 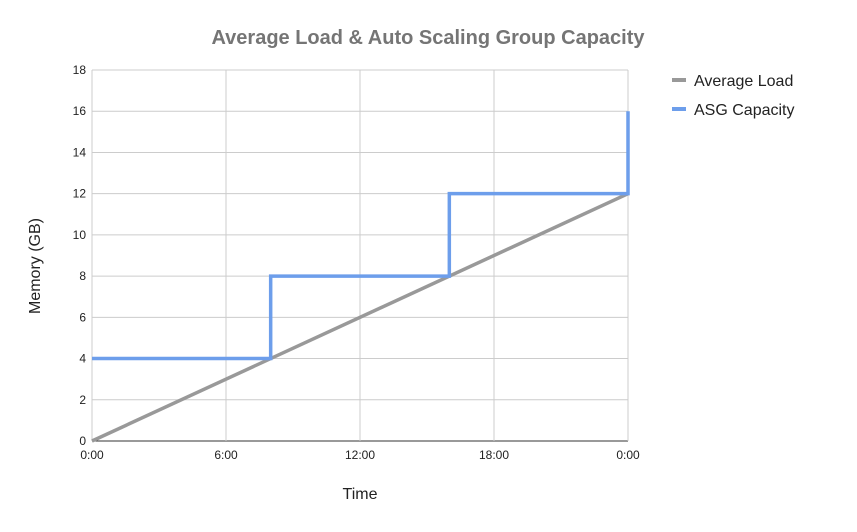 What do you see at coordinates (743, 81) in the screenshot?
I see `legend-label: Average Load` at bounding box center [743, 81].